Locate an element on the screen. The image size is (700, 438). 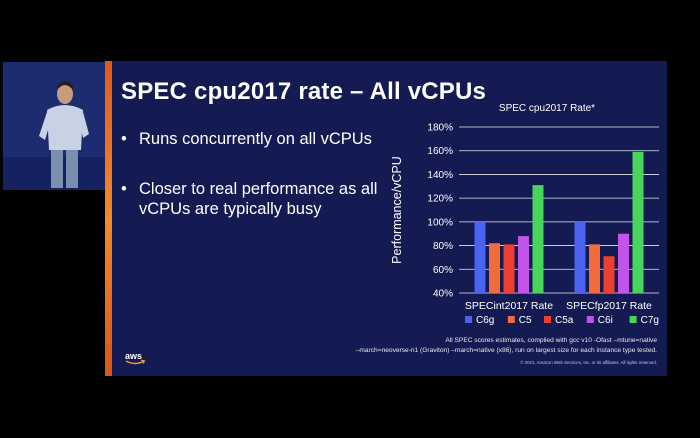
y-tick-label: 140% is located at coordinates (440, 175).